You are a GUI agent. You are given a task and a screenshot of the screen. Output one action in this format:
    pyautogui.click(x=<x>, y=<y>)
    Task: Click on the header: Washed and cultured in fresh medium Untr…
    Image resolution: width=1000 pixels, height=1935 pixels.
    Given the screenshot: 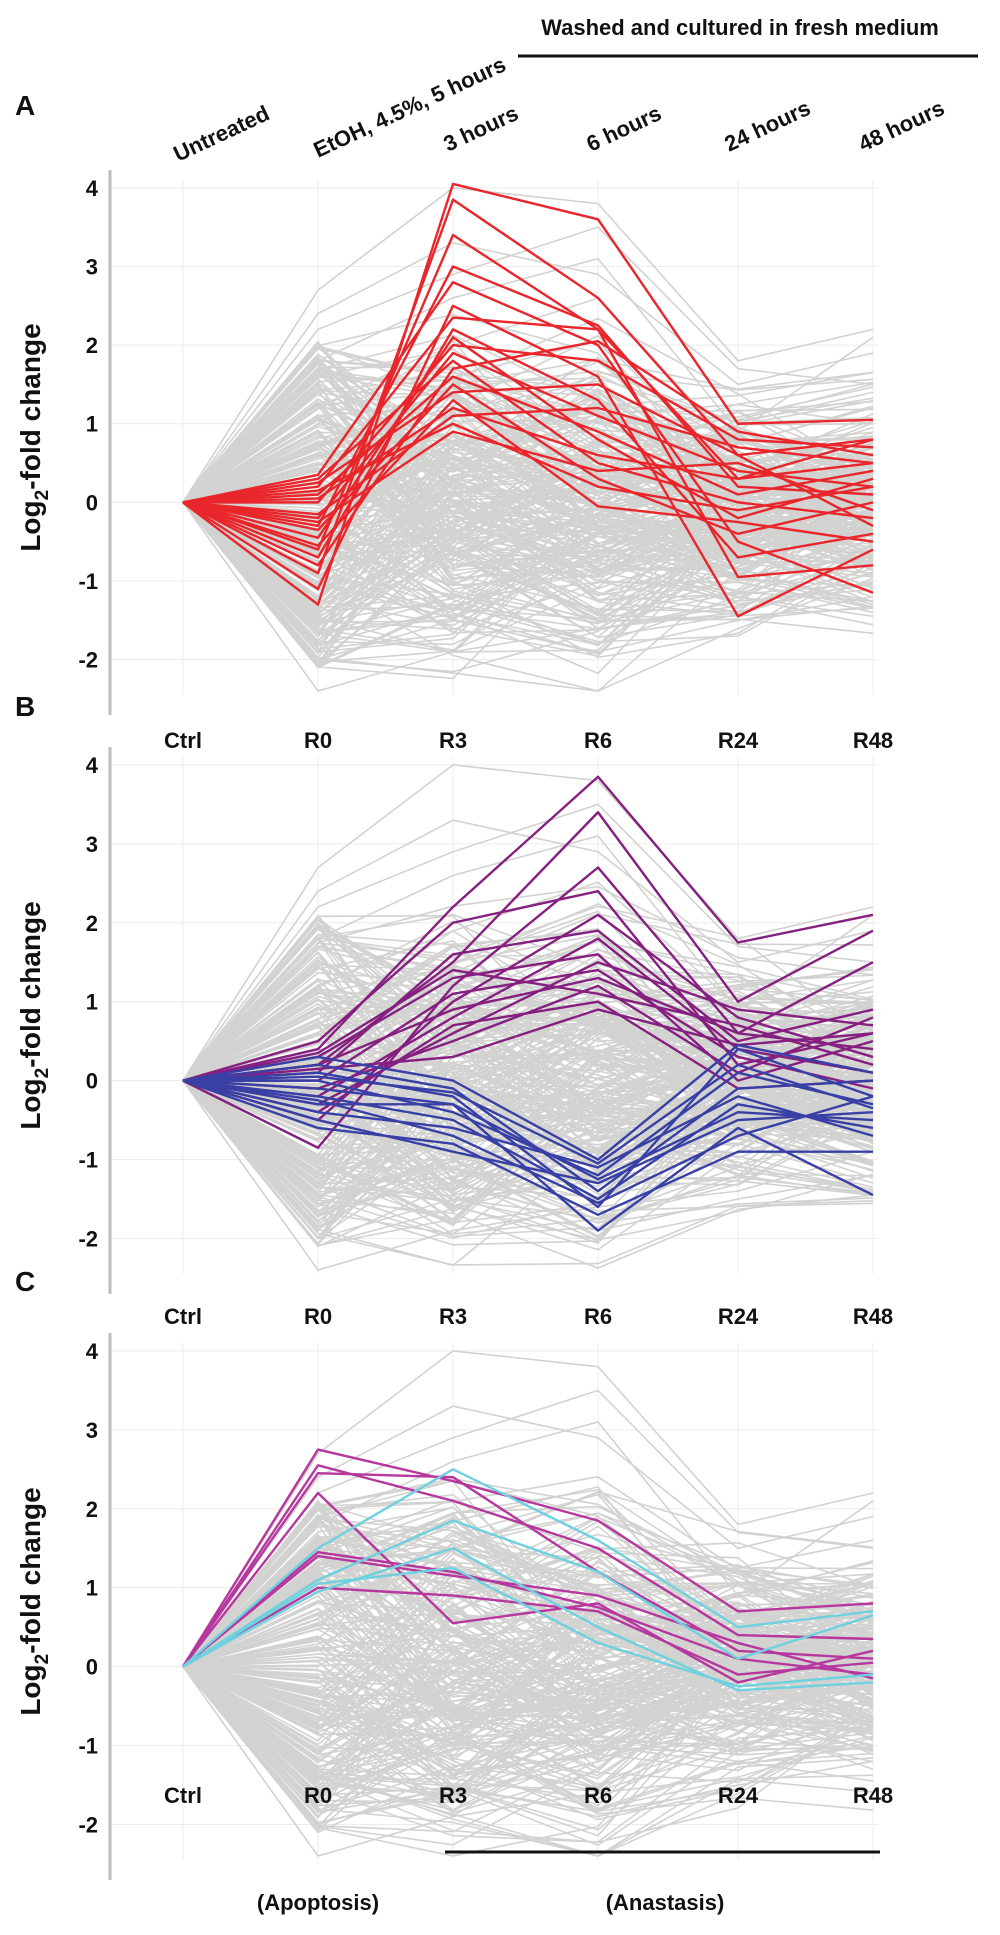 What is the action you would take?
    pyautogui.click(x=574, y=91)
    